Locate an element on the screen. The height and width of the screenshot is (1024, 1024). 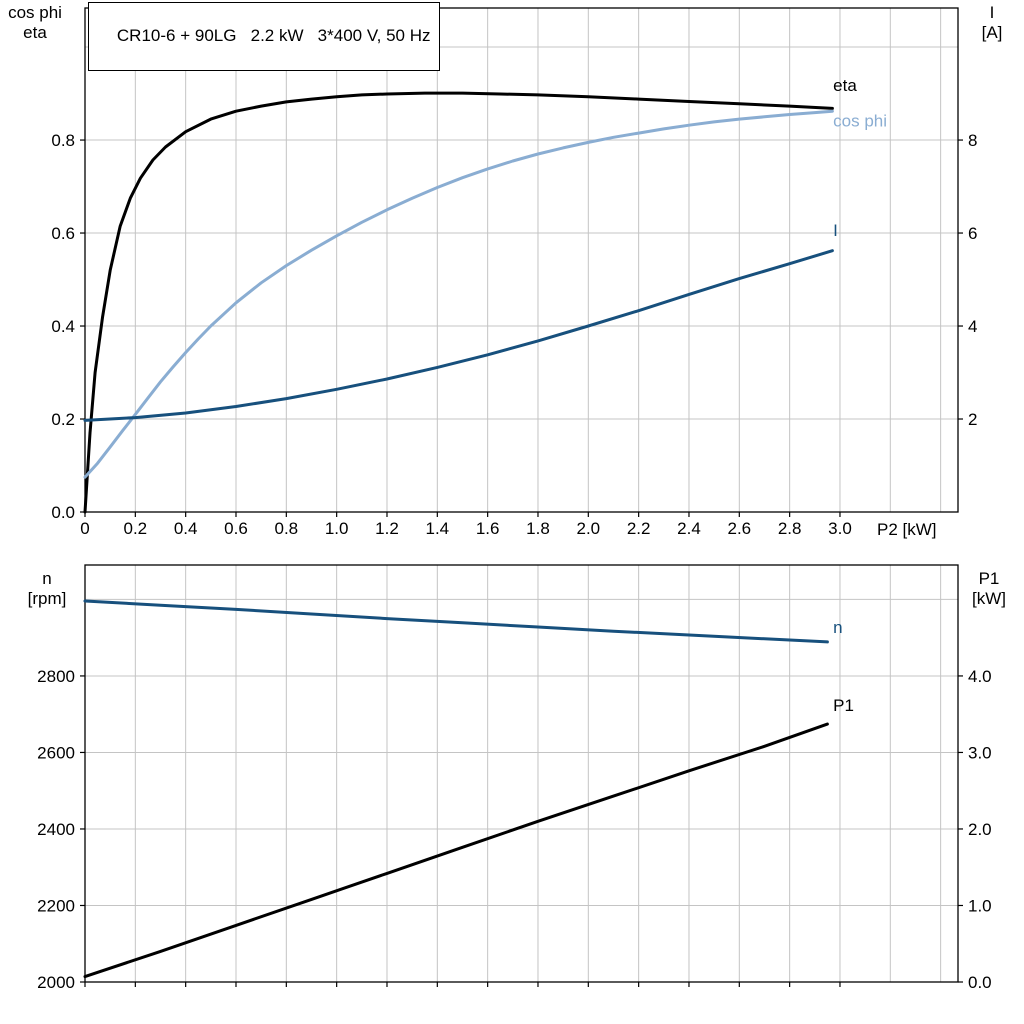
chart-title: CR10-6 + 90LG 2.2 kW 3*400 V, 50 Hz is located at coordinates (273, 35).